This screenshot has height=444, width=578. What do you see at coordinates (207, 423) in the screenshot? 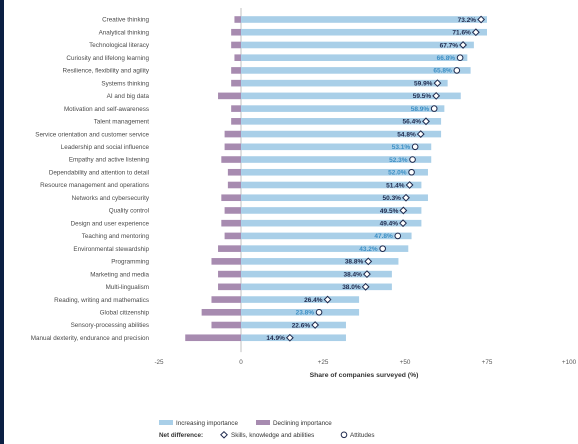
I see `legend-increasing-label: Increasing importance` at bounding box center [207, 423].